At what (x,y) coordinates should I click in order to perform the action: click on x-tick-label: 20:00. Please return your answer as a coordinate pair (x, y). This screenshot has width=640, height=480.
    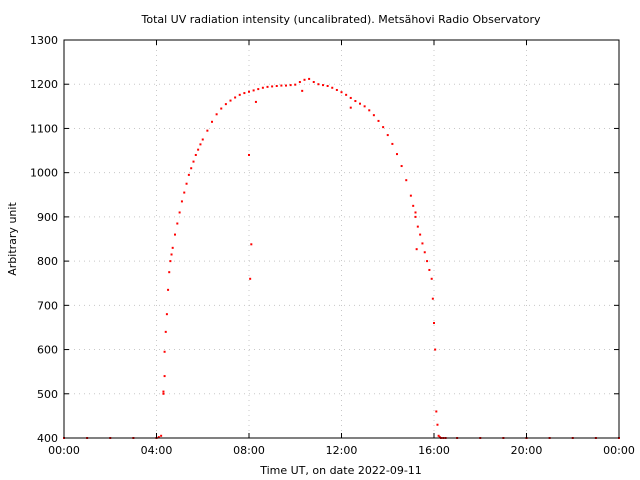
    Looking at the image, I should click on (527, 450).